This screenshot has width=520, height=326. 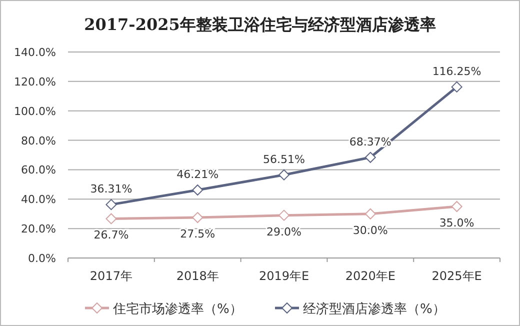 What do you see at coordinates (38, 170) in the screenshot?
I see `y-tick-label: 60.0%` at bounding box center [38, 170].